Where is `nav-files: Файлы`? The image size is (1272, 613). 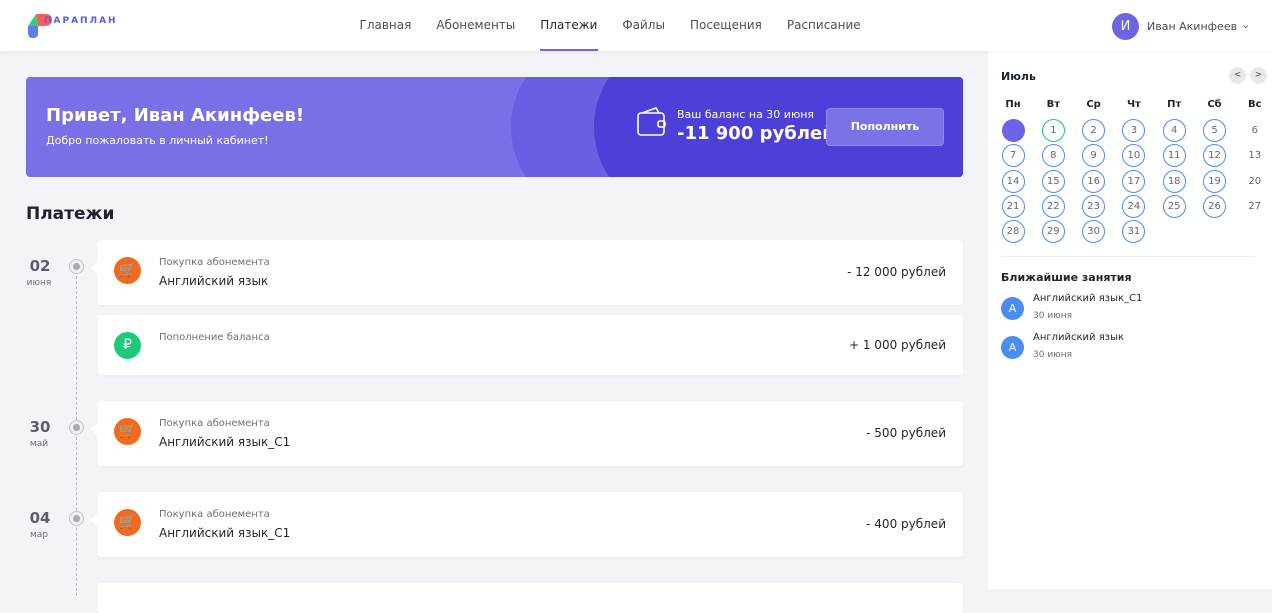
nav-files: Файлы is located at coordinates (643, 25).